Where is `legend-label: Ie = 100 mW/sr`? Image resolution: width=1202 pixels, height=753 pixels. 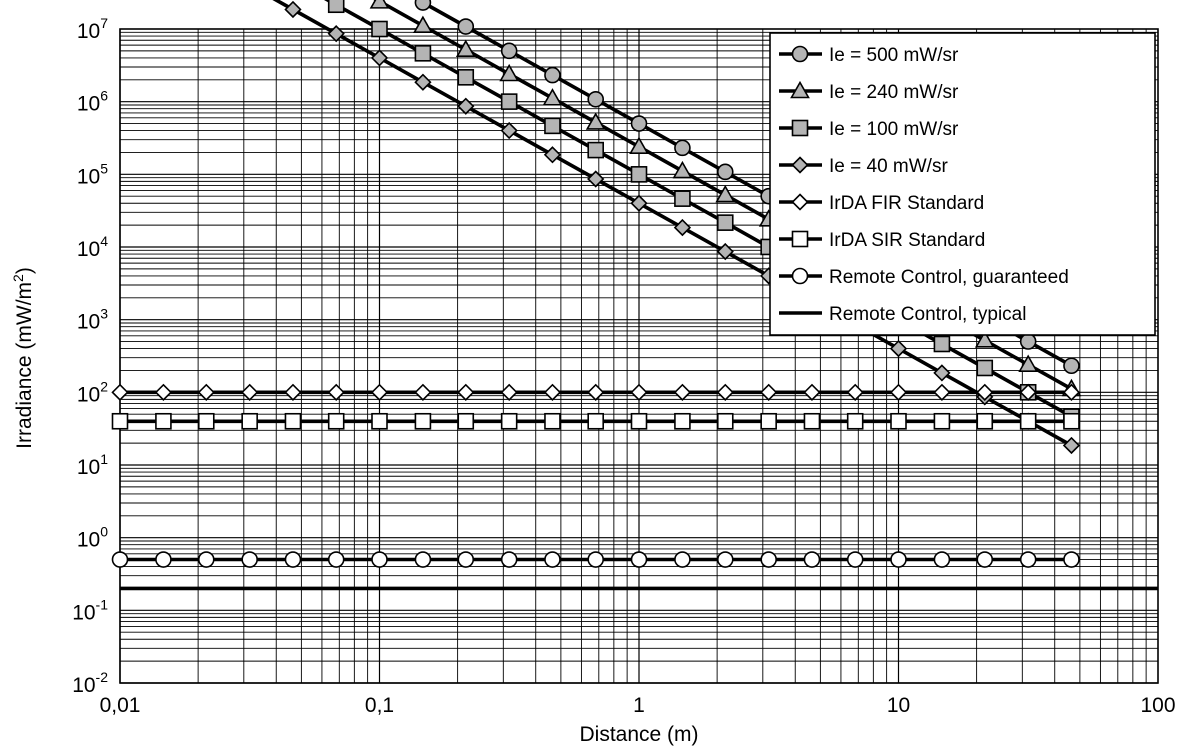 legend-label: Ie = 100 mW/sr is located at coordinates (894, 129).